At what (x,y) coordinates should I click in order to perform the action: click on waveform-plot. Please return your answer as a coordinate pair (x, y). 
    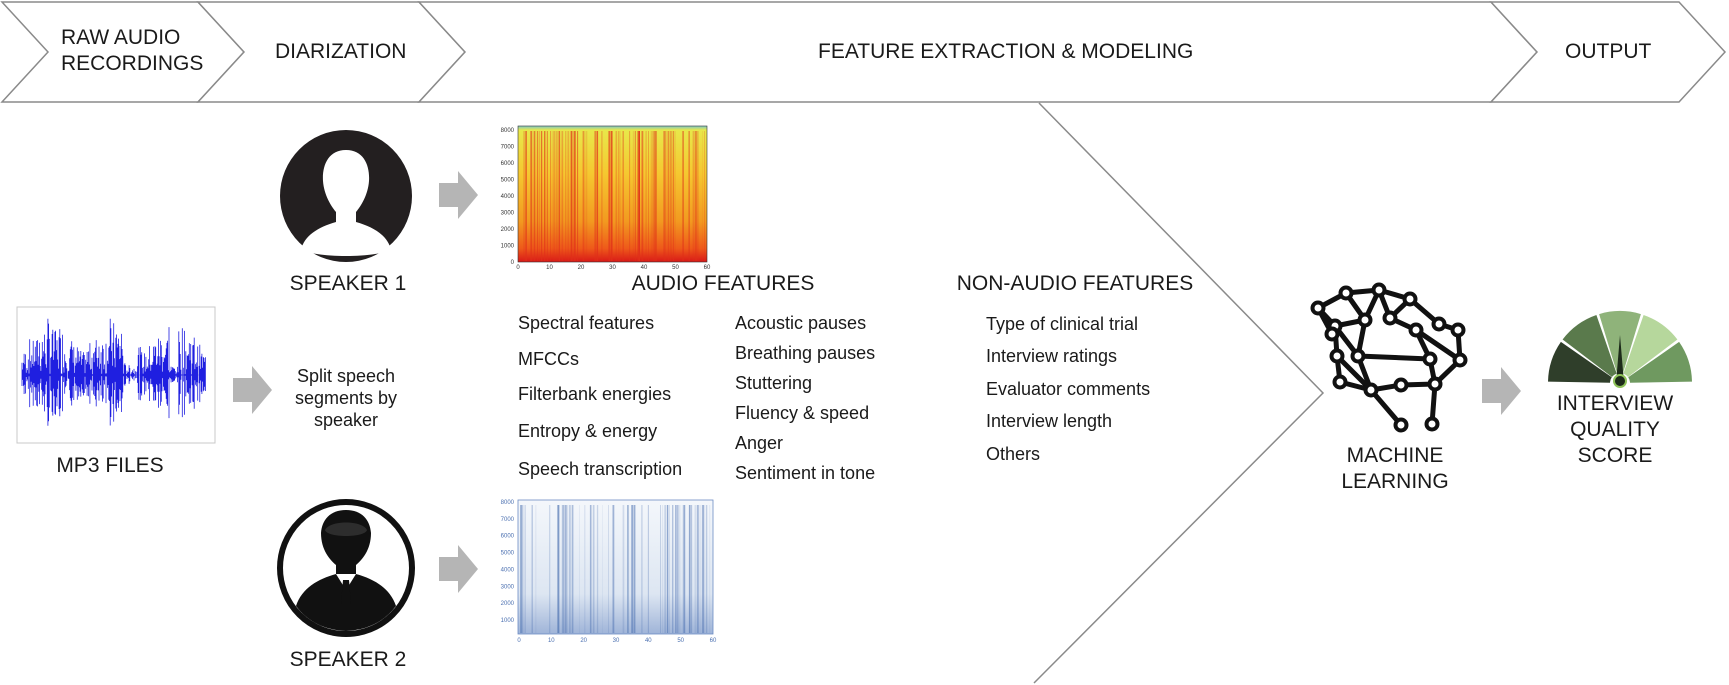
    Looking at the image, I should click on (116, 375).